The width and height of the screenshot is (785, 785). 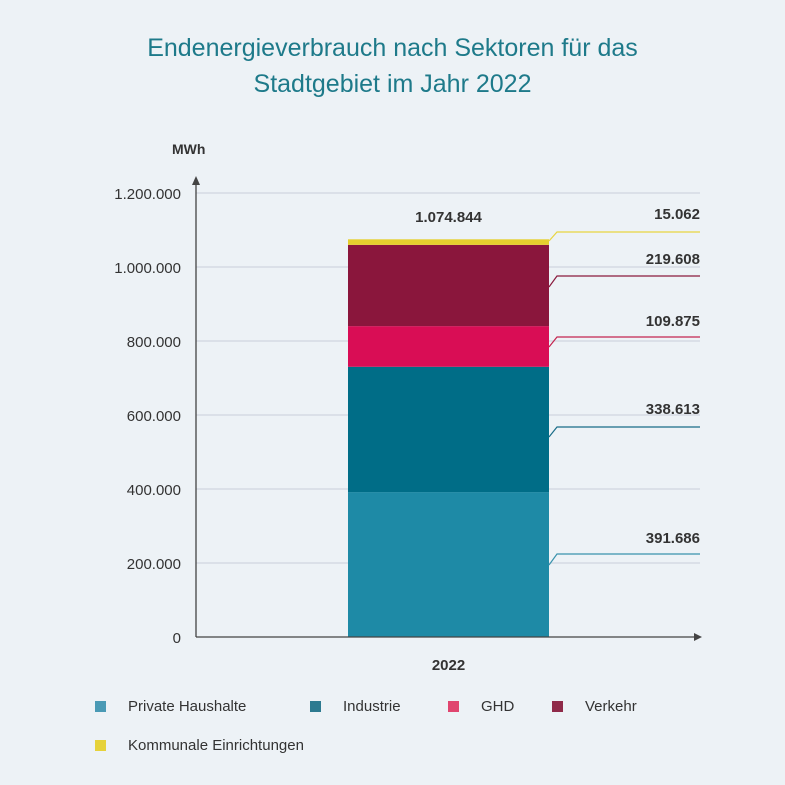 What do you see at coordinates (677, 214) in the screenshot?
I see `data-label-kommunale-einrichtungen: 15.062` at bounding box center [677, 214].